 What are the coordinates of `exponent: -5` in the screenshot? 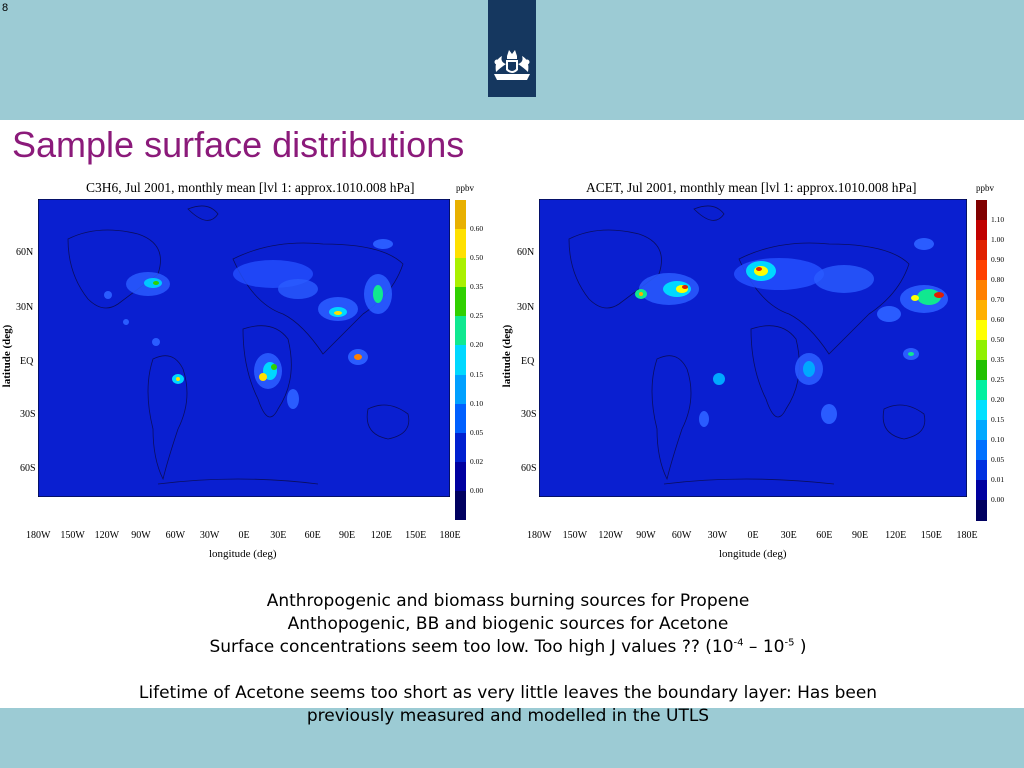 It's located at (789, 643).